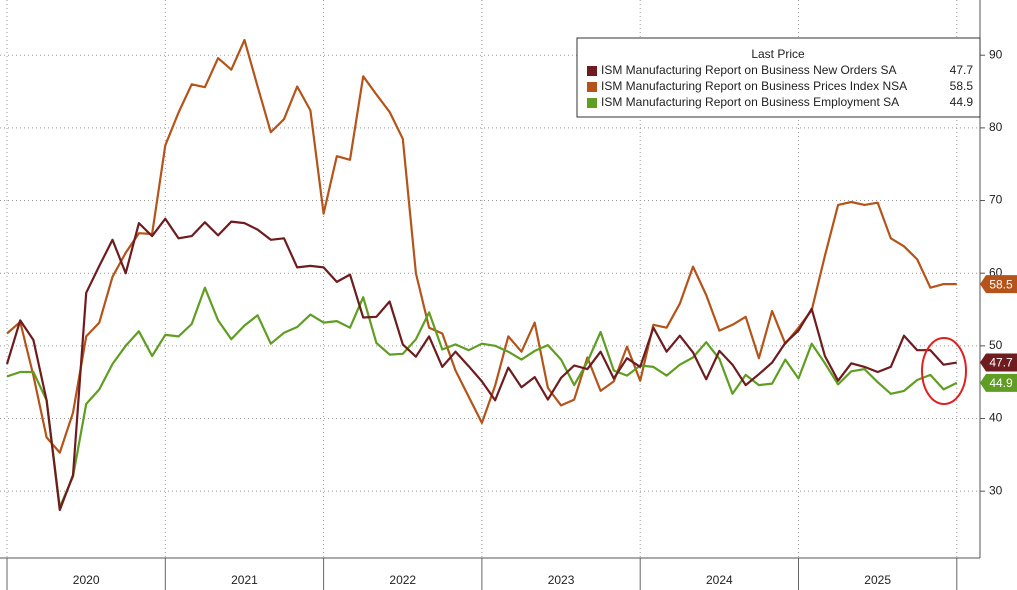 Image resolution: width=1017 pixels, height=590 pixels. Describe the element at coordinates (402, 580) in the screenshot. I see `x-tick-label: 2022` at that location.